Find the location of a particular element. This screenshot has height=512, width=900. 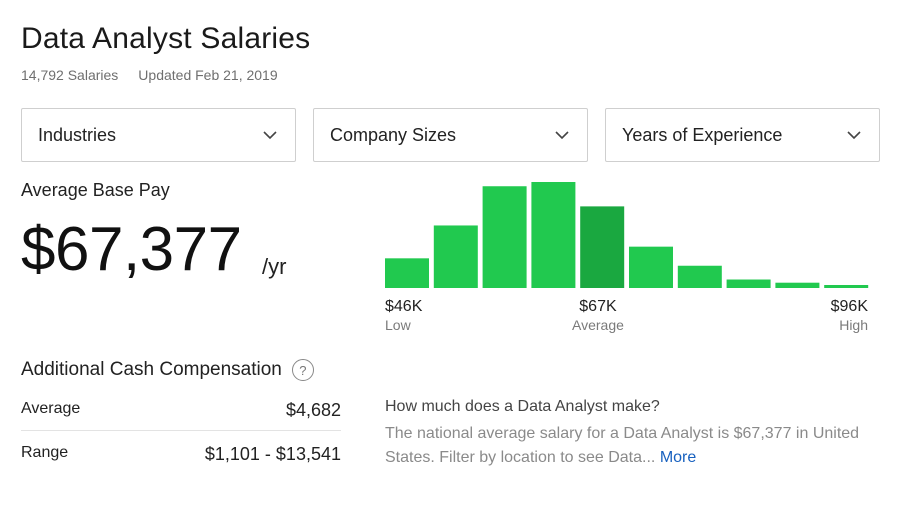

pay-unit: /yr is located at coordinates (274, 266).